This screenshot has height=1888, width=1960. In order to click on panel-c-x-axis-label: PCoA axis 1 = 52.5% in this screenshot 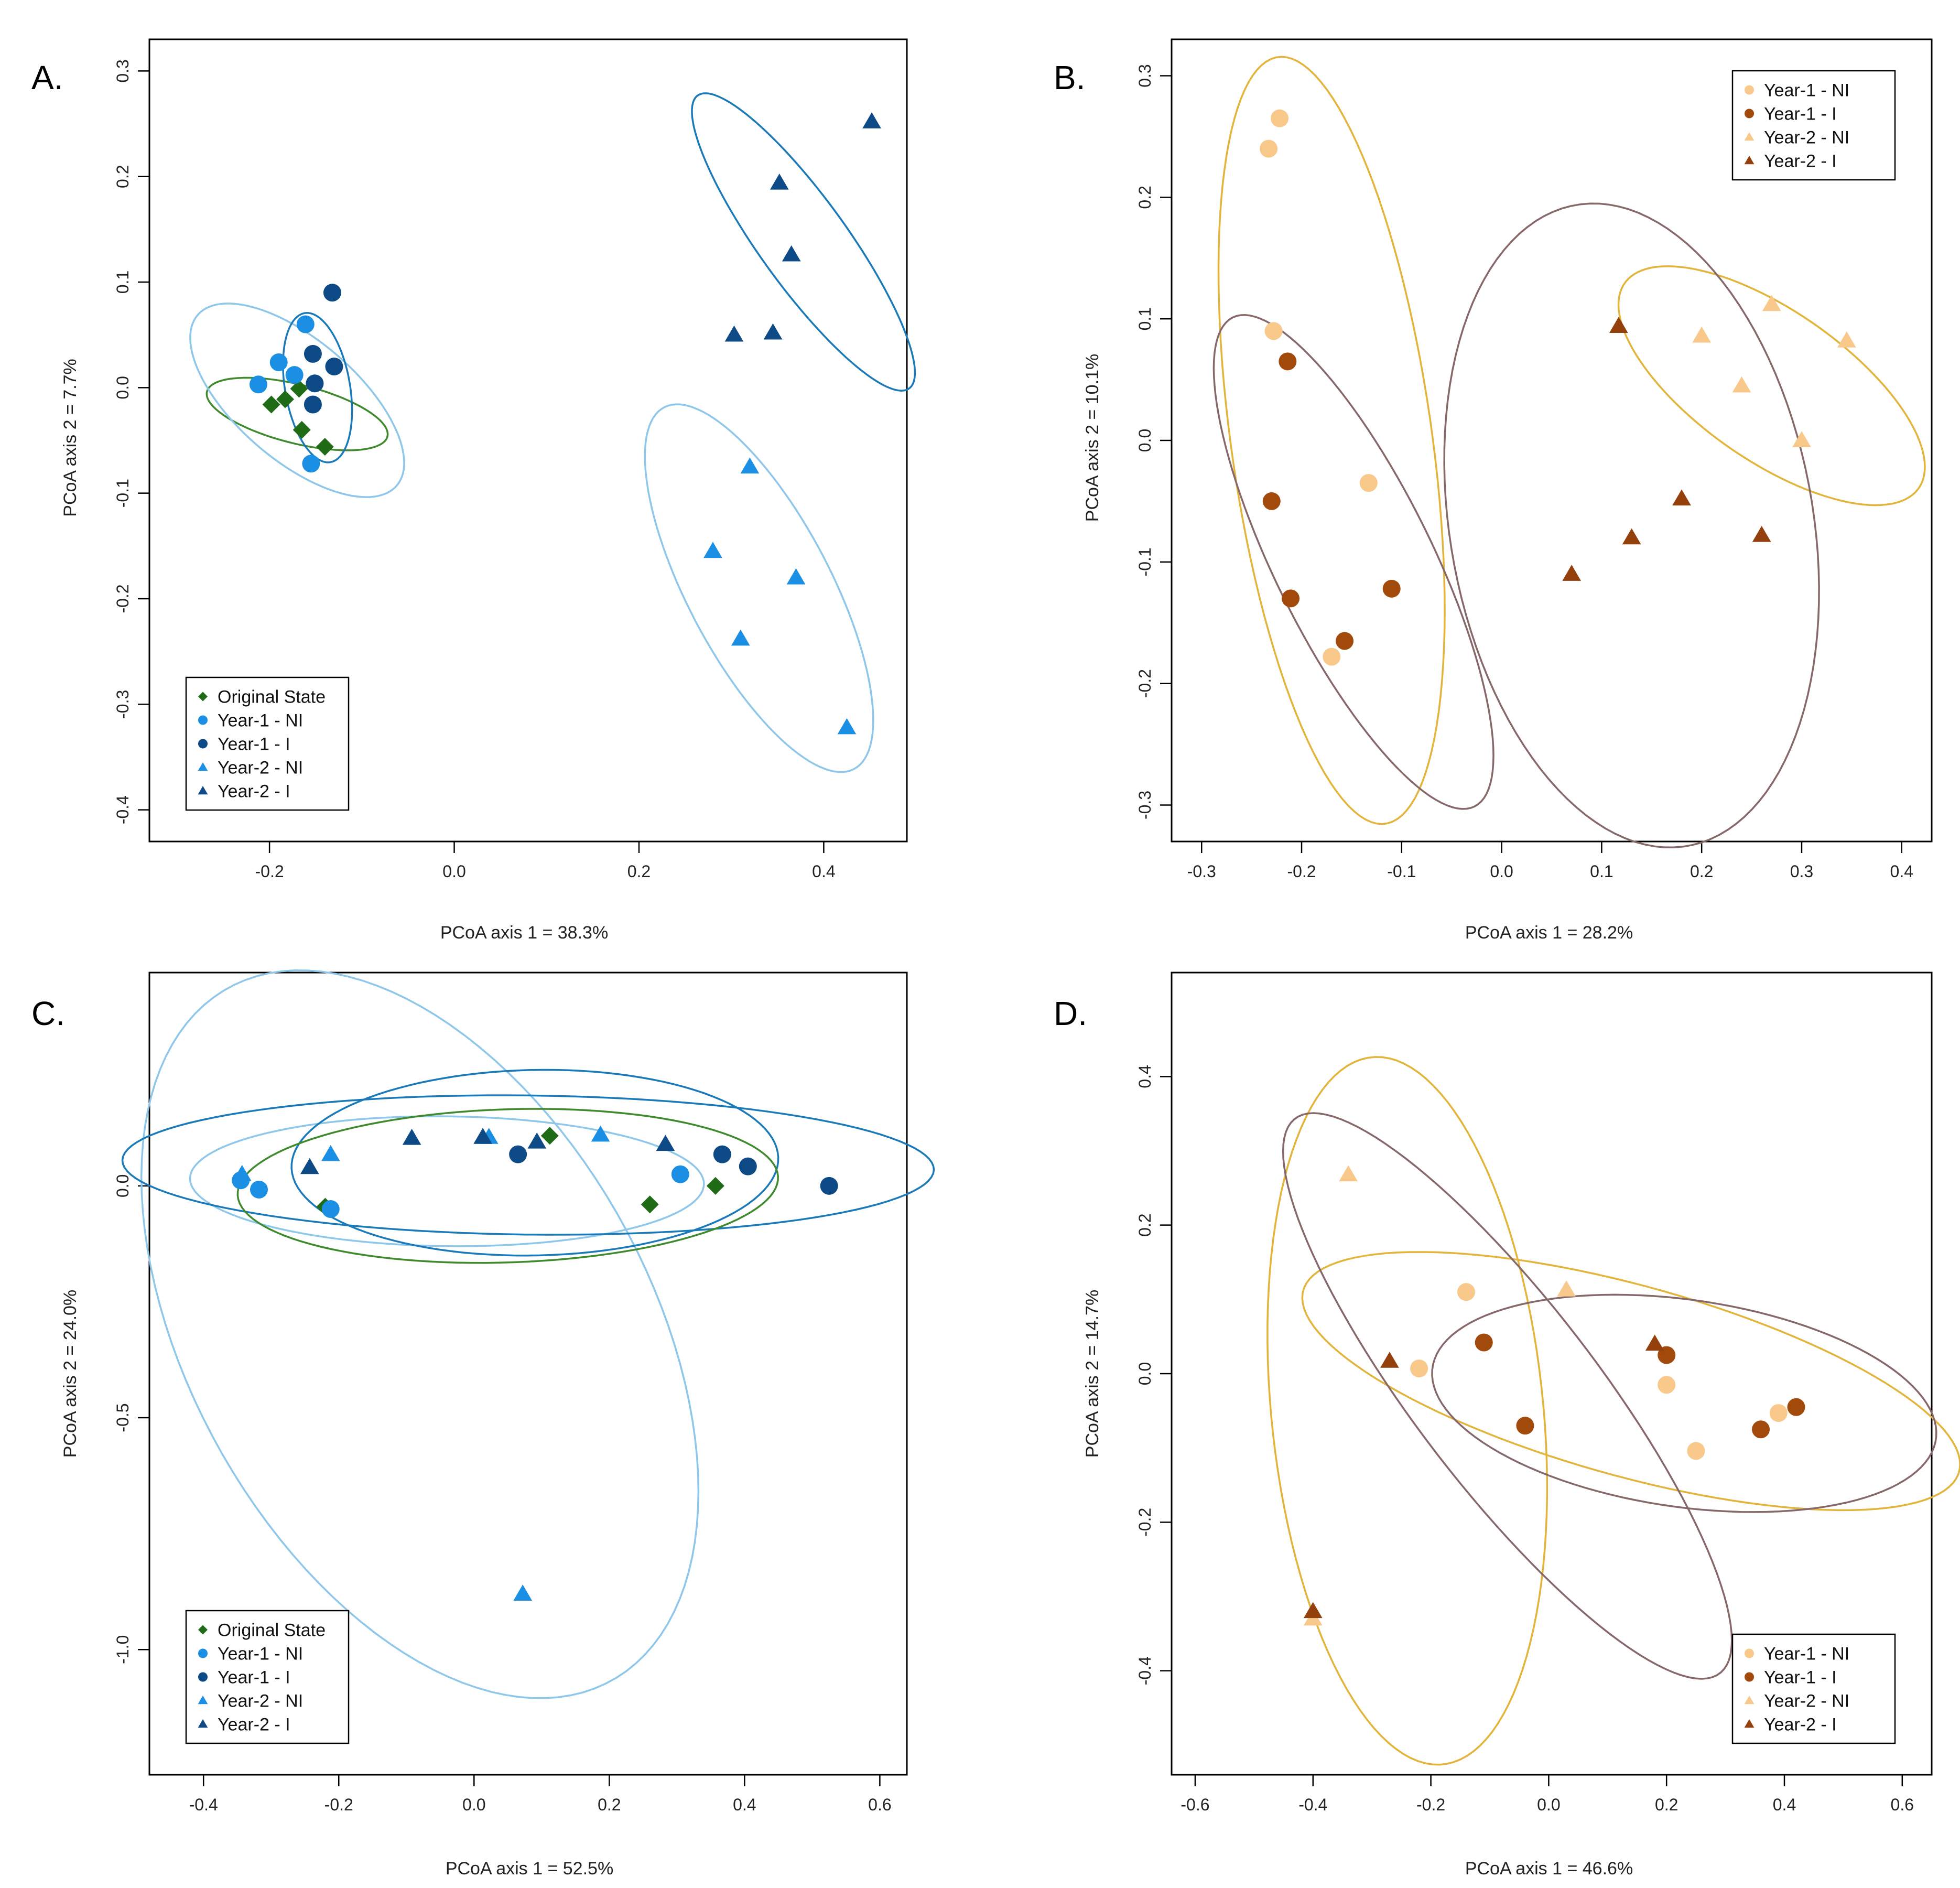, I will do `click(529, 1869)`.